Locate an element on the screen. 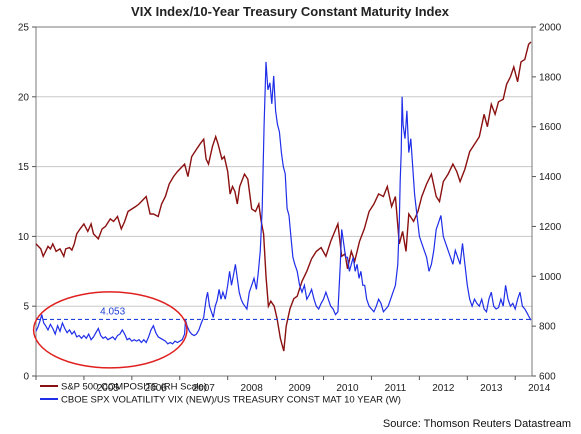 The height and width of the screenshot is (434, 581). tick-label-right: 1000 is located at coordinates (550, 277).